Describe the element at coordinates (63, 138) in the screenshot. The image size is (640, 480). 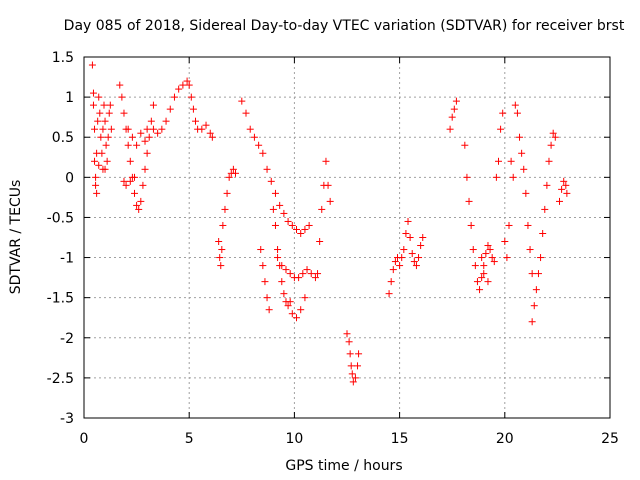
I see `y-tick-label: 0.5` at that location.